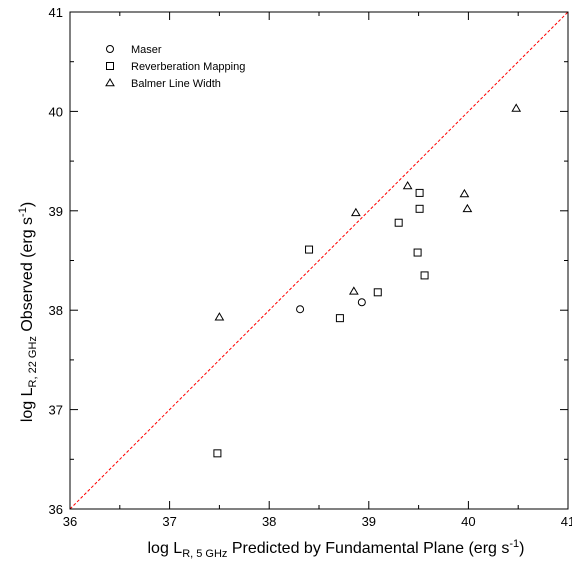 The width and height of the screenshot is (572, 563). I want to click on y-tick-label: 39, so click(56, 211).